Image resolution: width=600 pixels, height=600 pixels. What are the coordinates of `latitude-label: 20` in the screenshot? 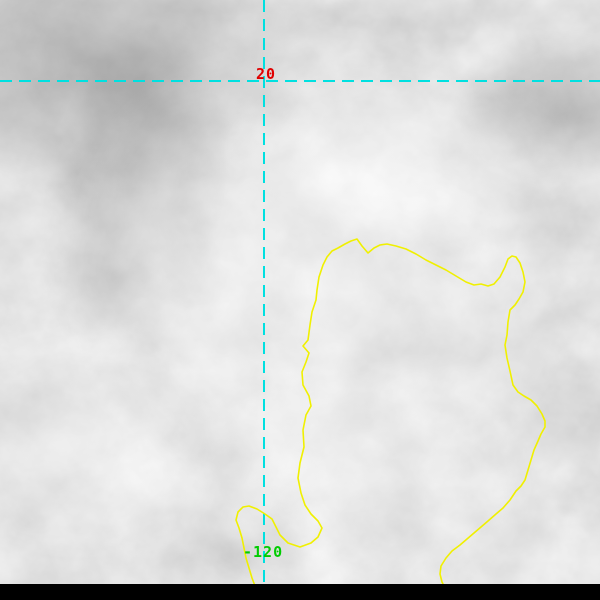 It's located at (266, 74).